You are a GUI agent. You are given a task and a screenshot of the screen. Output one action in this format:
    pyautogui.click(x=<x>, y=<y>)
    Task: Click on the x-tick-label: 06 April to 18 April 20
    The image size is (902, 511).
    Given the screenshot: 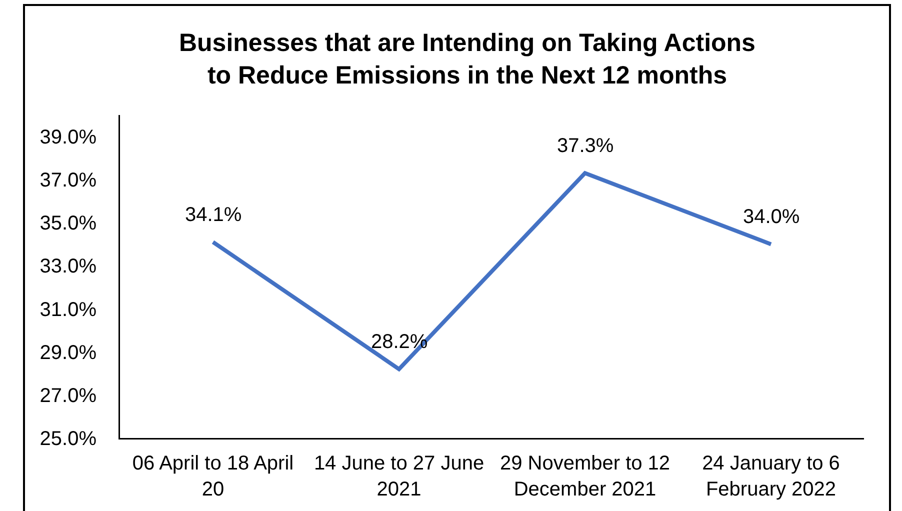 What is the action you would take?
    pyautogui.click(x=213, y=476)
    